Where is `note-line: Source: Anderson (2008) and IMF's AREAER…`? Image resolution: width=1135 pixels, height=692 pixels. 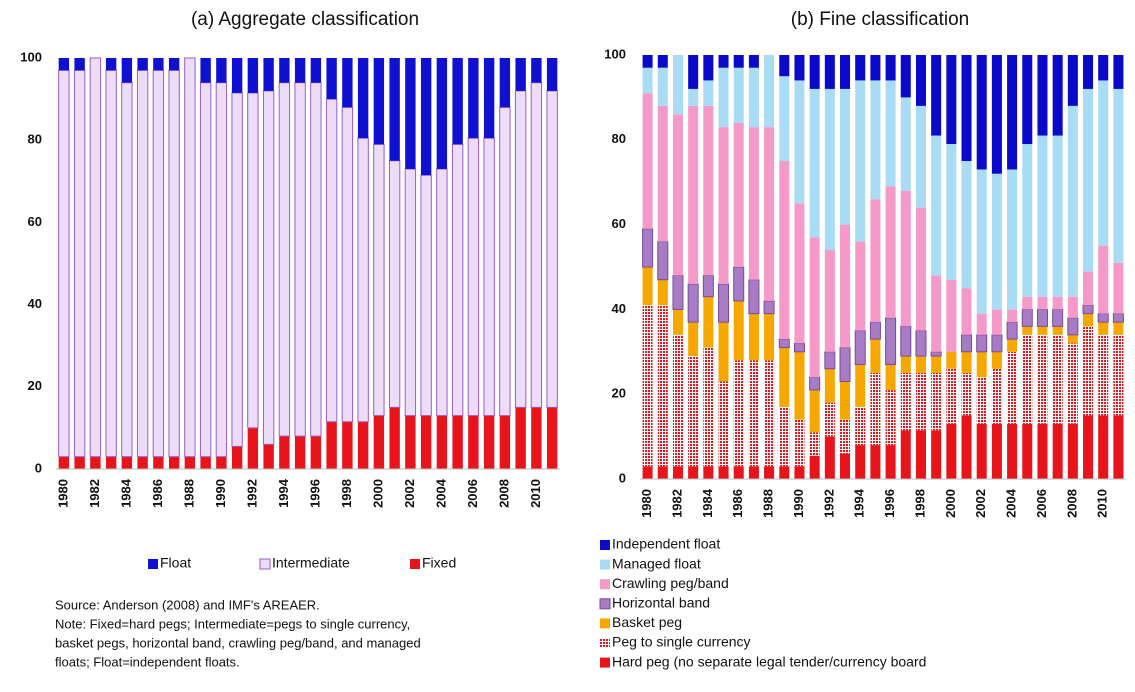 note-line: Source: Anderson (2008) and IMF's AREAER… is located at coordinates (187, 604).